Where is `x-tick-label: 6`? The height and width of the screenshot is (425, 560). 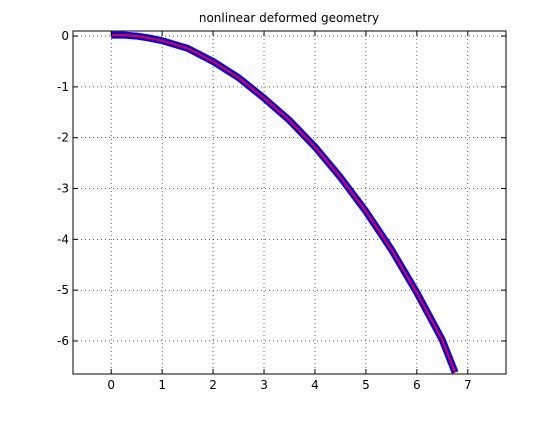 x-tick-label: 6 is located at coordinates (417, 385).